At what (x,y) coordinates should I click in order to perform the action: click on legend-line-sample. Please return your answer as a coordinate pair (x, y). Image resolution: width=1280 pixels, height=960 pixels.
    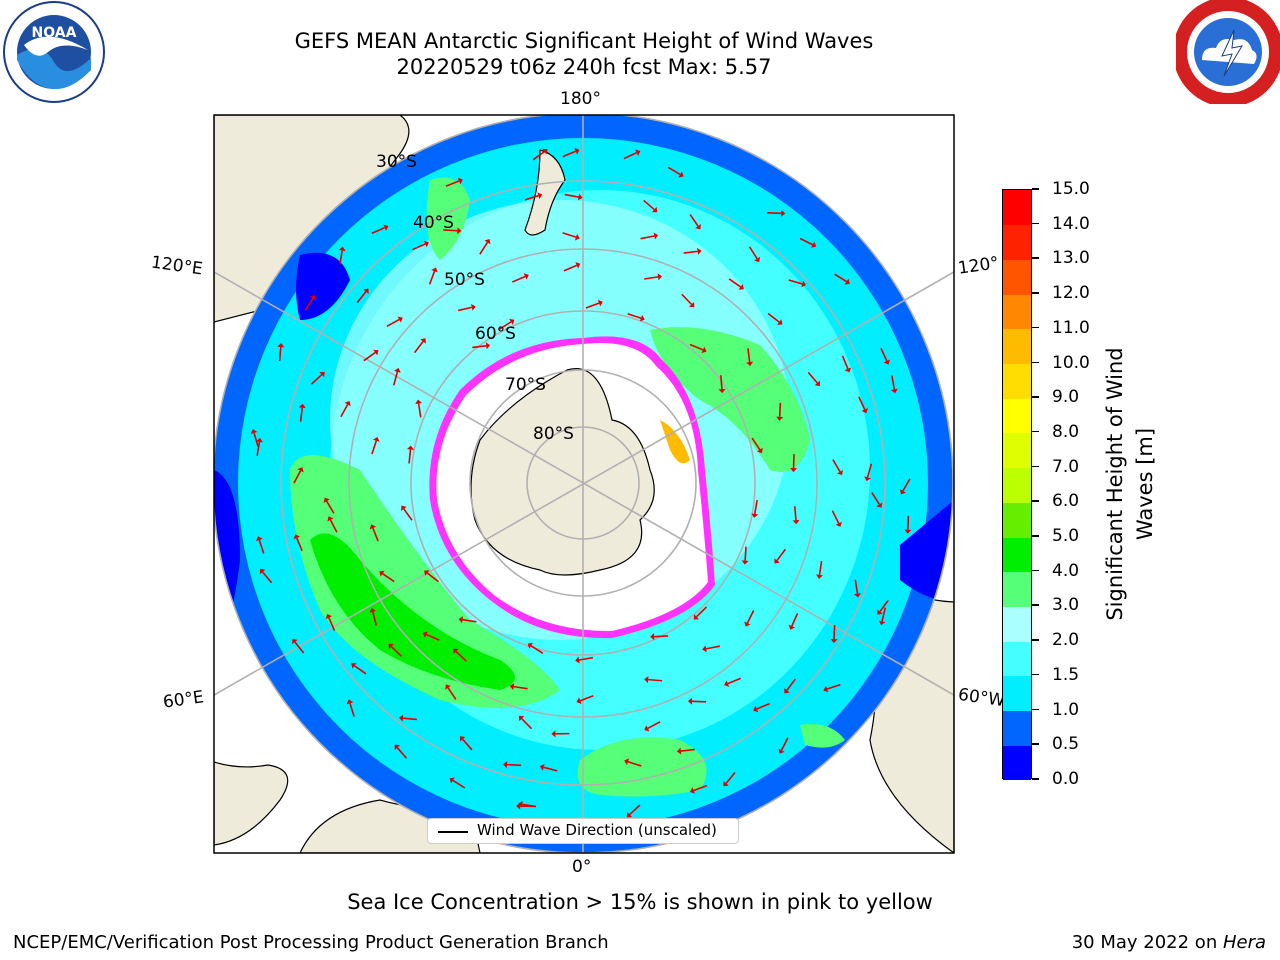
    Looking at the image, I should click on (453, 832).